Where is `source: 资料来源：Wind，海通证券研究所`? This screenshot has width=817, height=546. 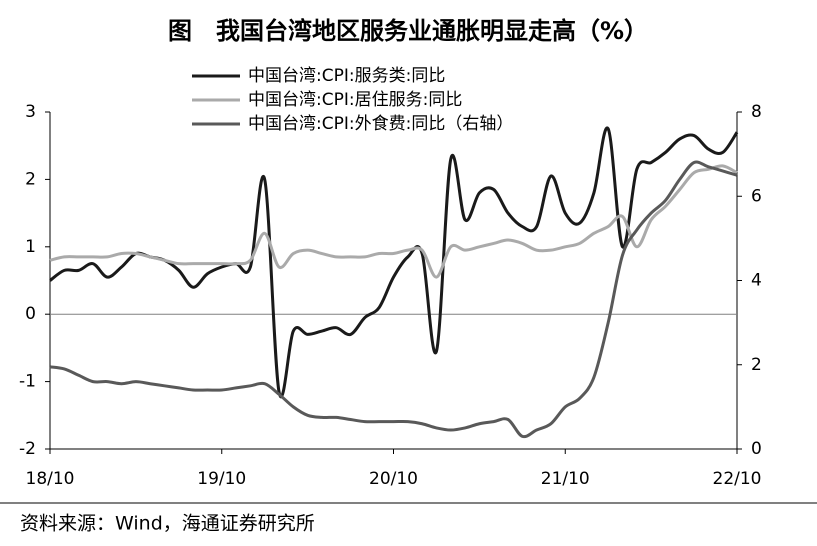 source: 资料来源：Wind，海通证券研究所 is located at coordinates (167, 524).